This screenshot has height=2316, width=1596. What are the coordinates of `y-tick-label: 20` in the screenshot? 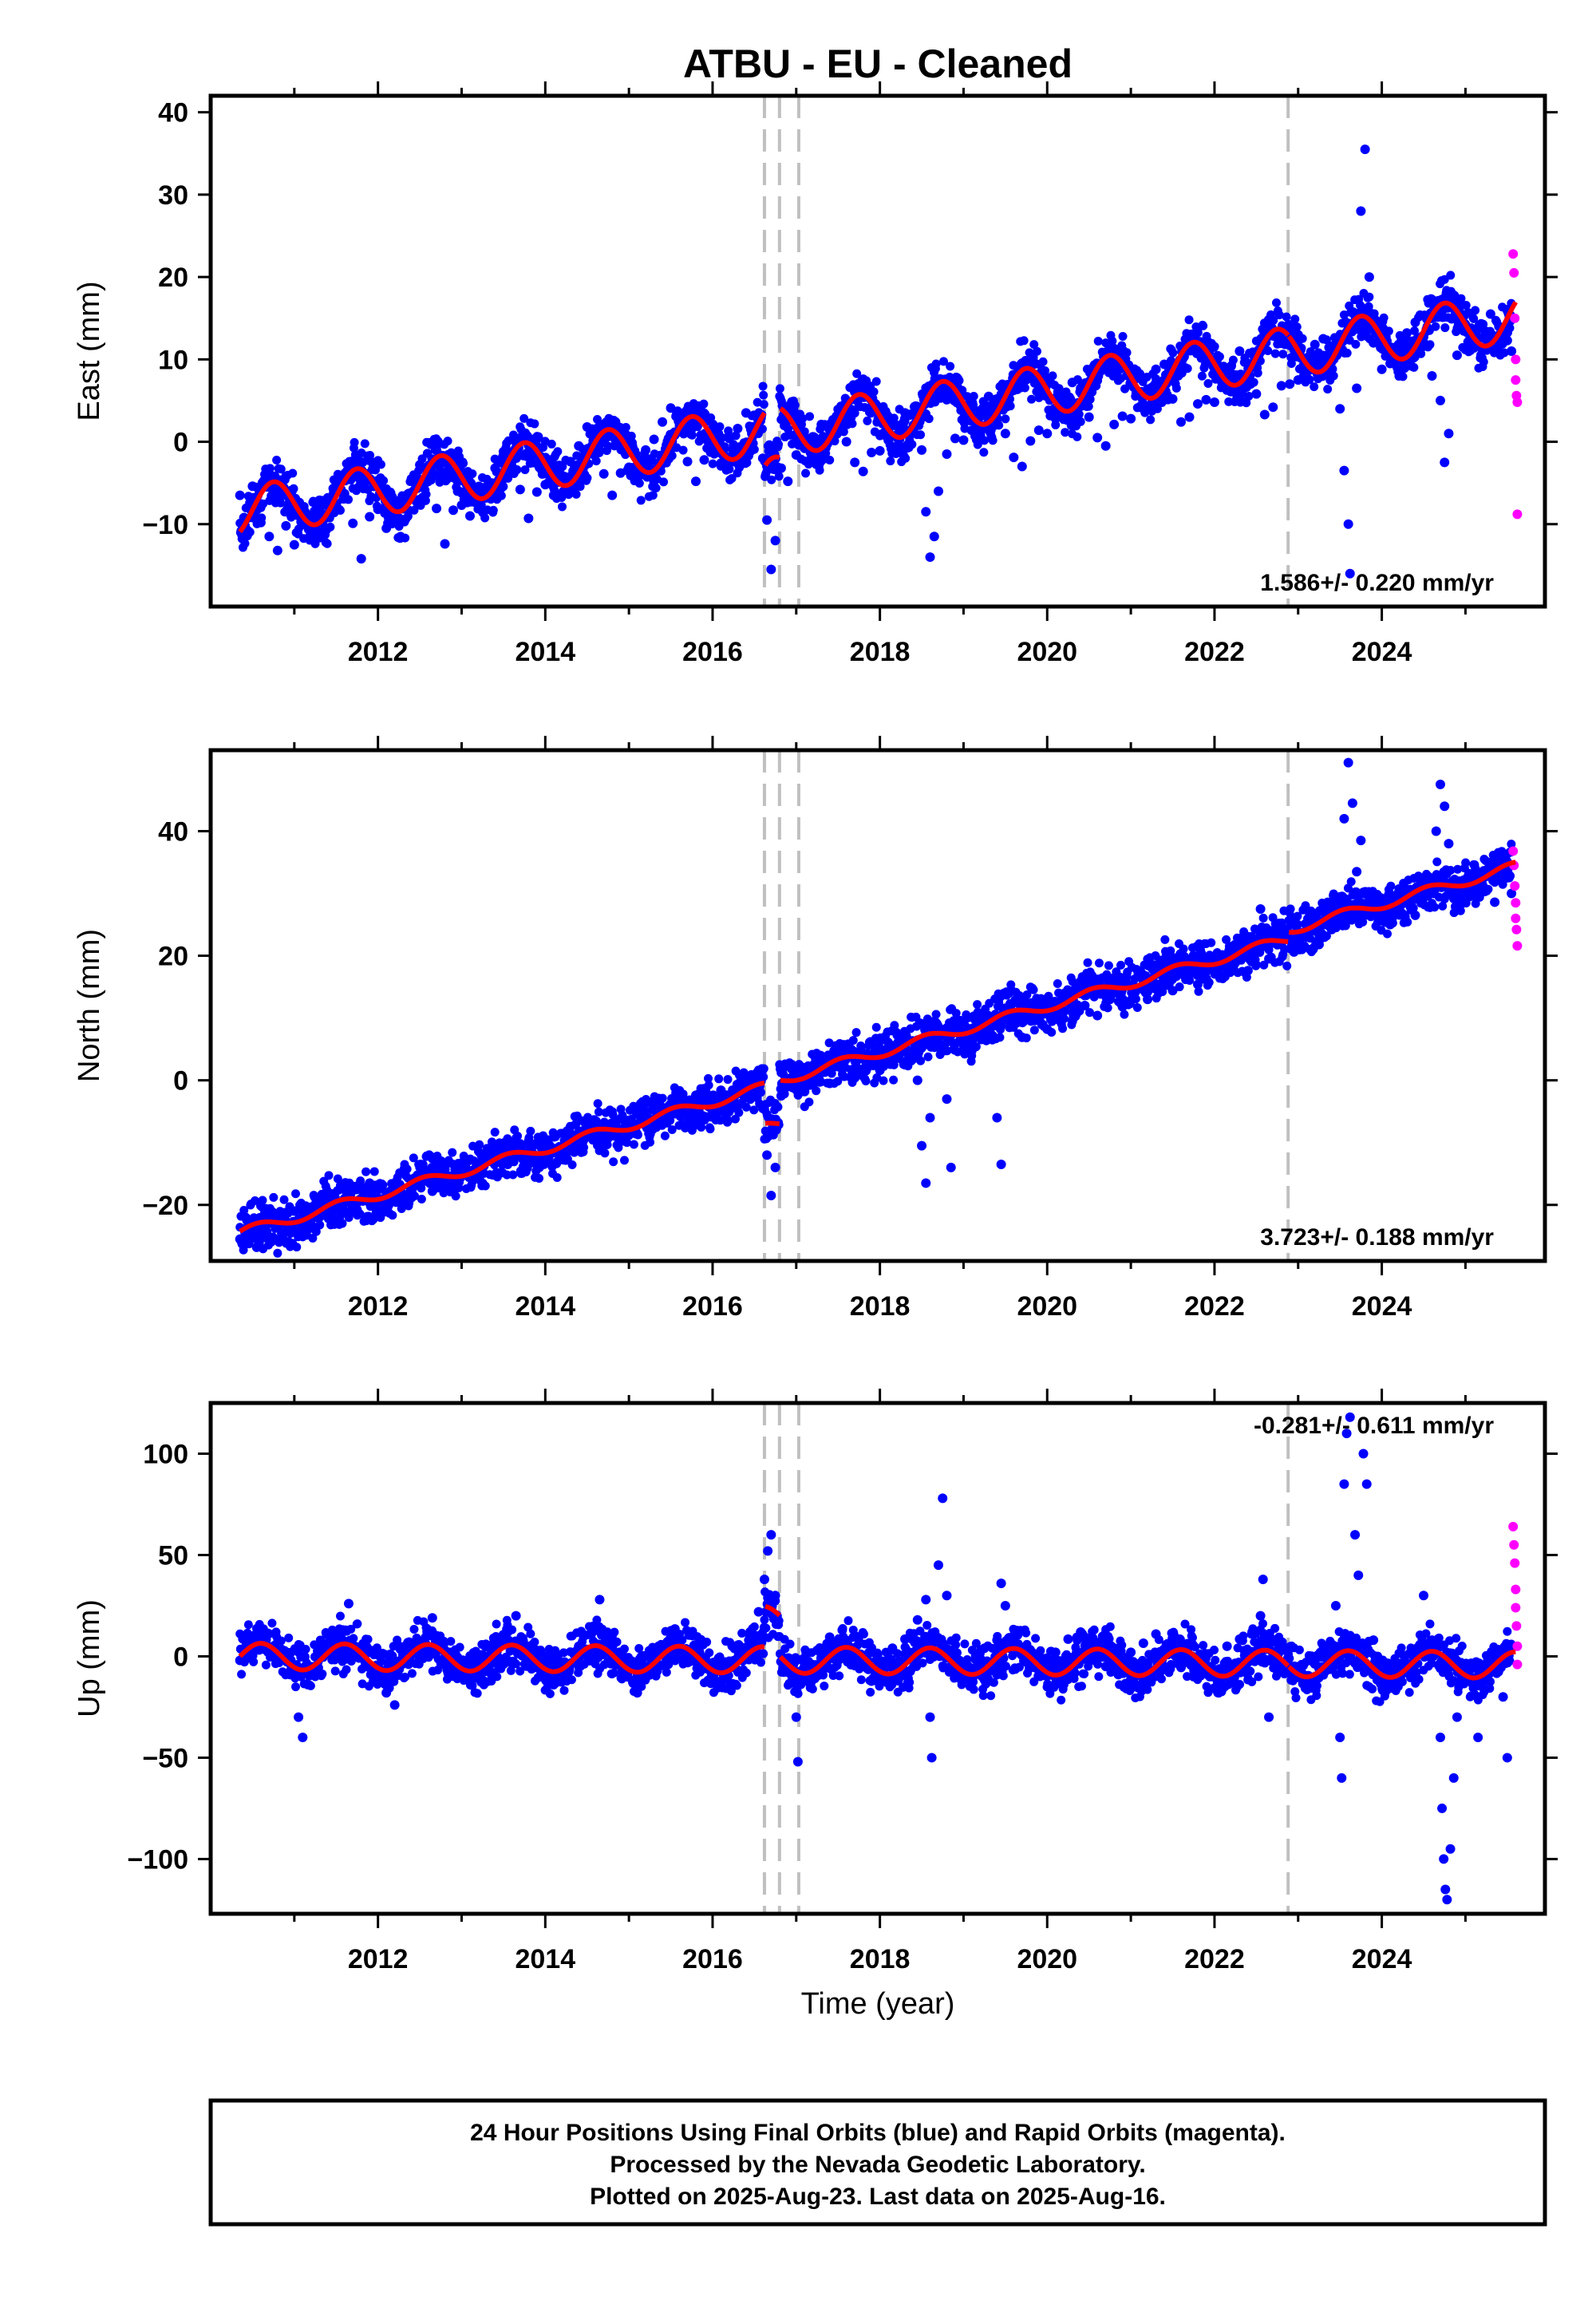 It's located at (173, 278).